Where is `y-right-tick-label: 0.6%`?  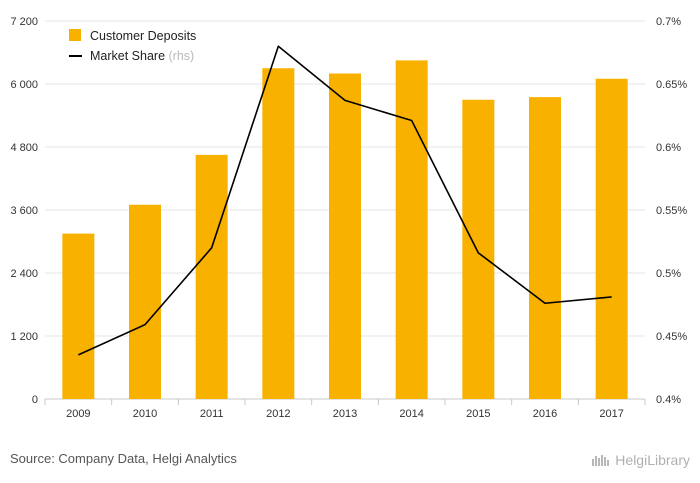 y-right-tick-label: 0.6% is located at coordinates (668, 148).